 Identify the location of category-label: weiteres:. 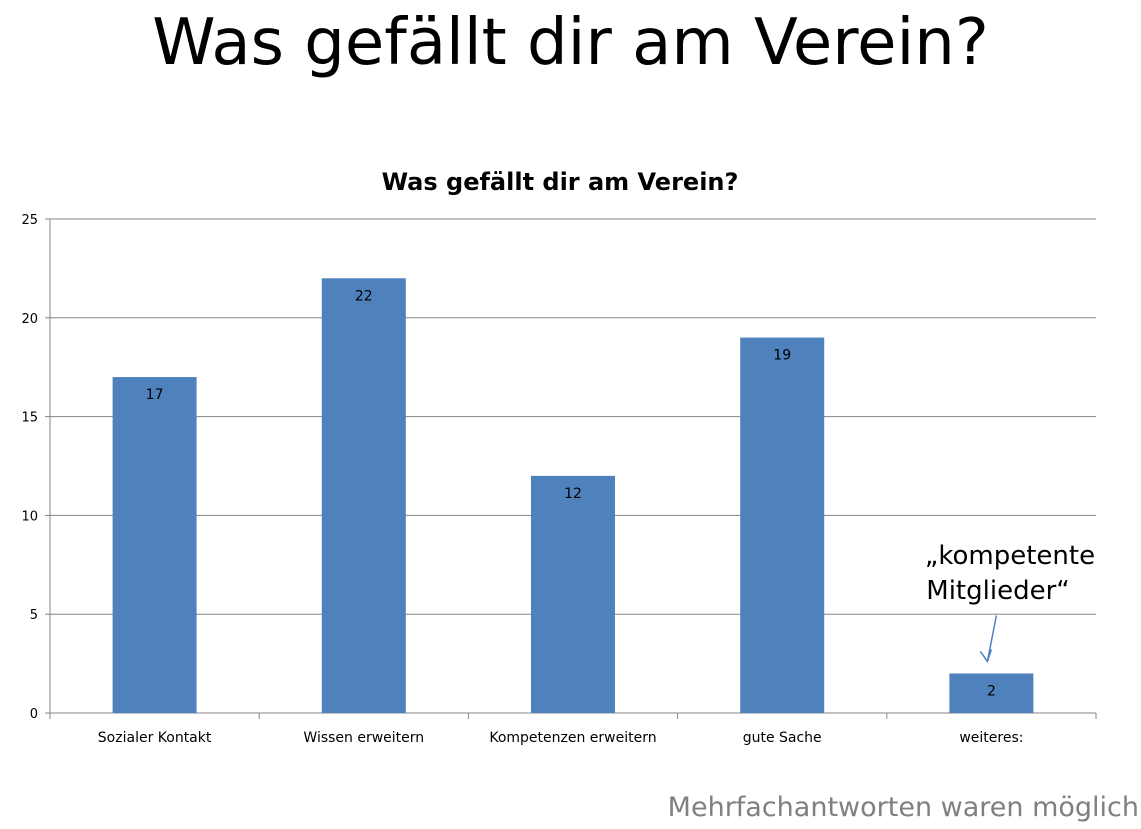
(991, 738).